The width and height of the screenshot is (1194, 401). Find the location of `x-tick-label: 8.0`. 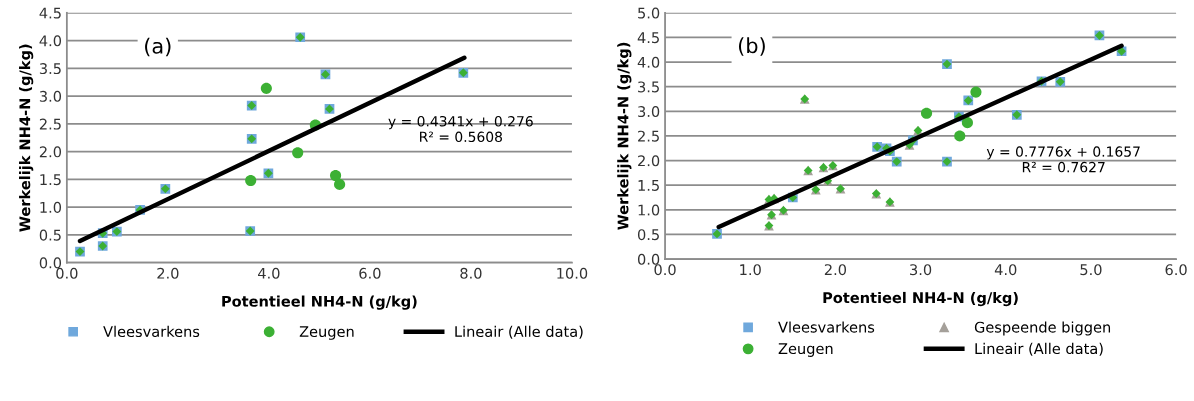

x-tick-label: 8.0 is located at coordinates (471, 273).